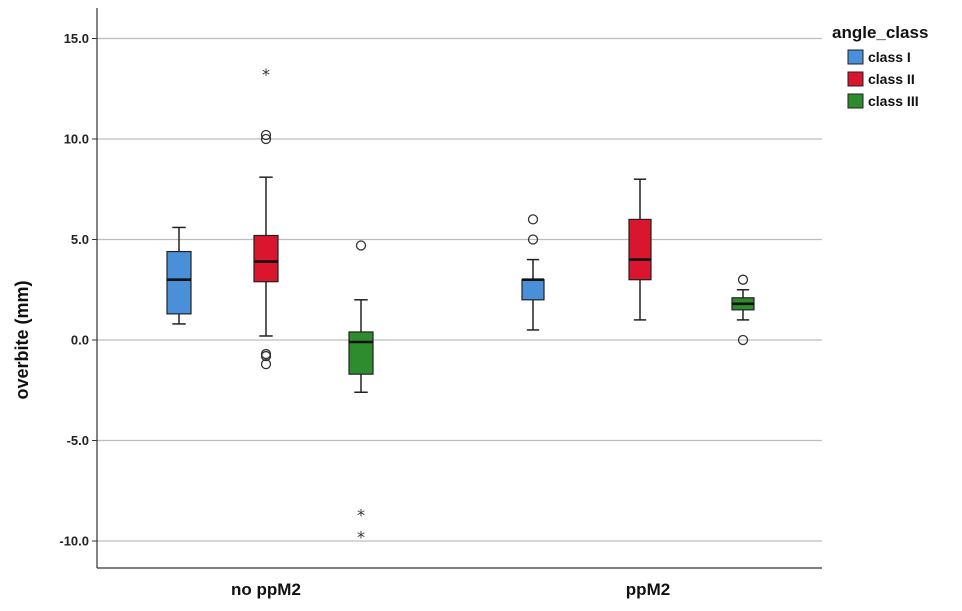 This screenshot has width=962, height=611. Describe the element at coordinates (266, 217) in the screenshot. I see `box-class-II-no-ppM2: *` at that location.